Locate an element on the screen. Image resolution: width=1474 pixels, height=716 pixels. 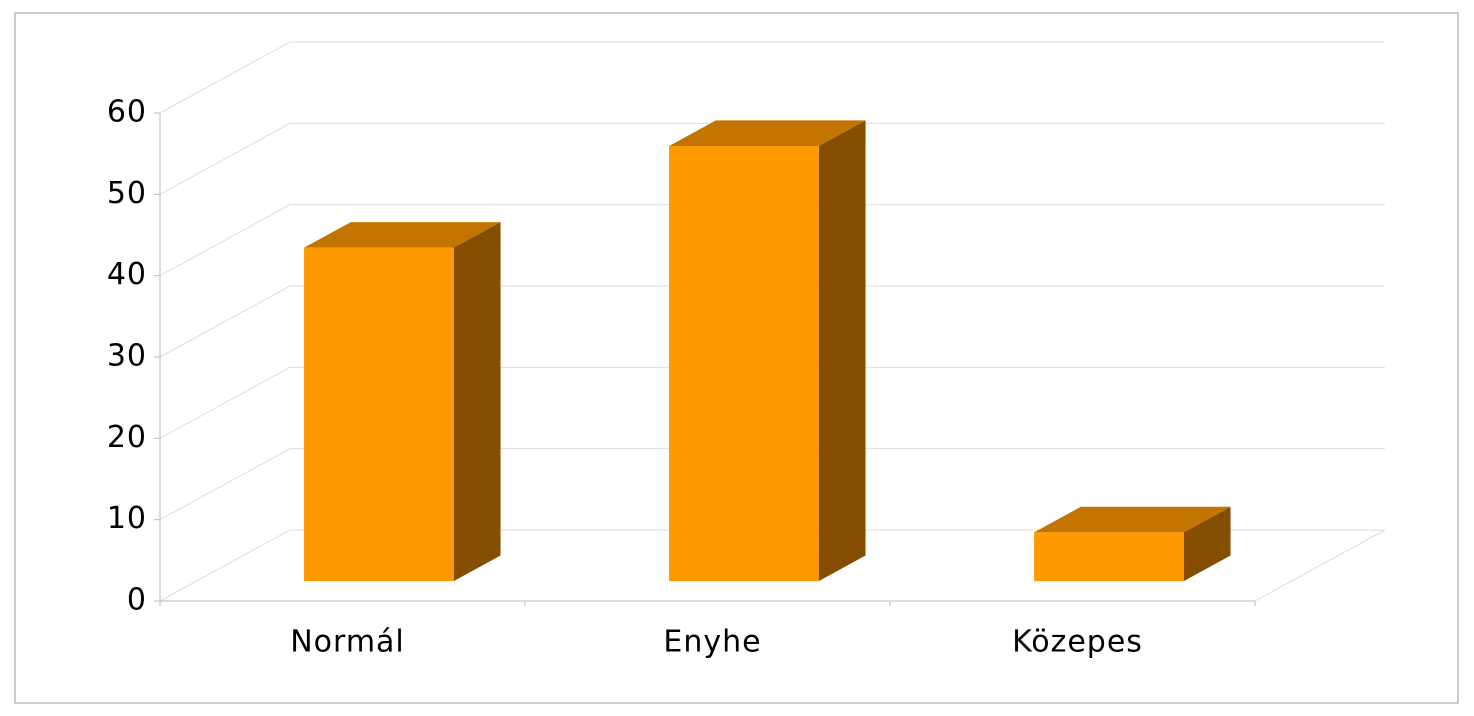
y-tick-label: 60 is located at coordinates (127, 112).